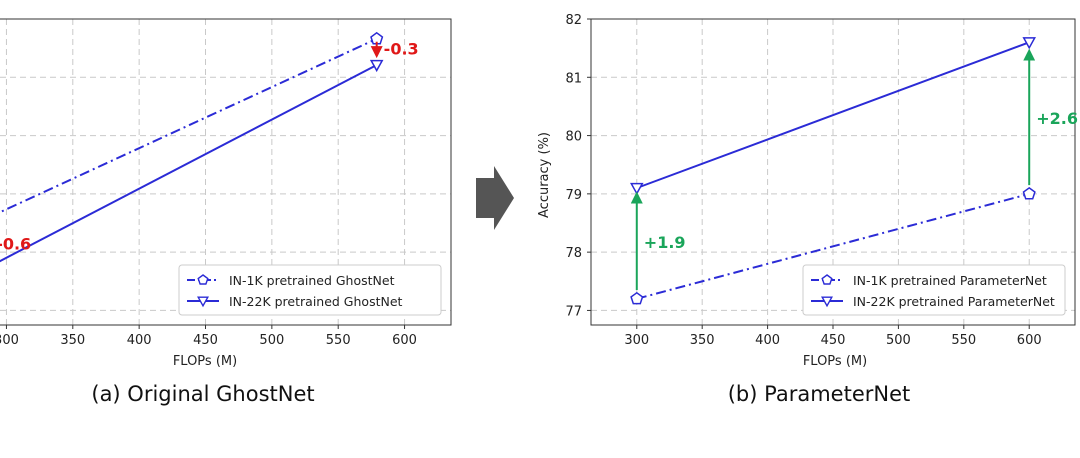 Image resolution: width=1080 pixels, height=458 pixels. What do you see at coordinates (1057, 118) in the screenshot?
I see `annotation-label: +2.6` at bounding box center [1057, 118].